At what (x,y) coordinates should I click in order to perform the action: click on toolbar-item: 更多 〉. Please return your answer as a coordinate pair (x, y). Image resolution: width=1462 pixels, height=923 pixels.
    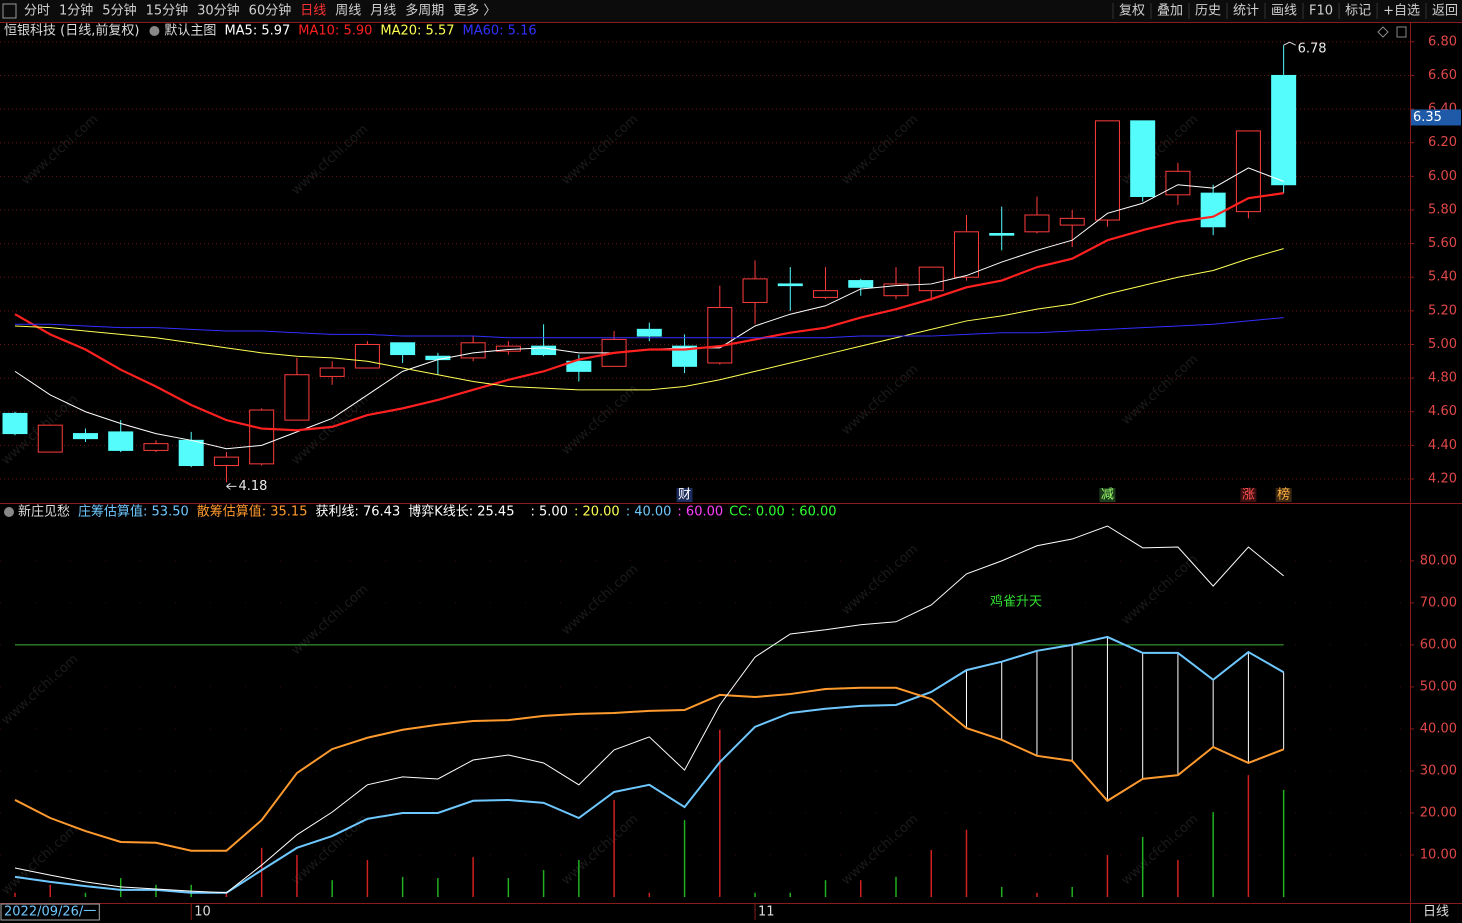
    Looking at the image, I should click on (474, 11).